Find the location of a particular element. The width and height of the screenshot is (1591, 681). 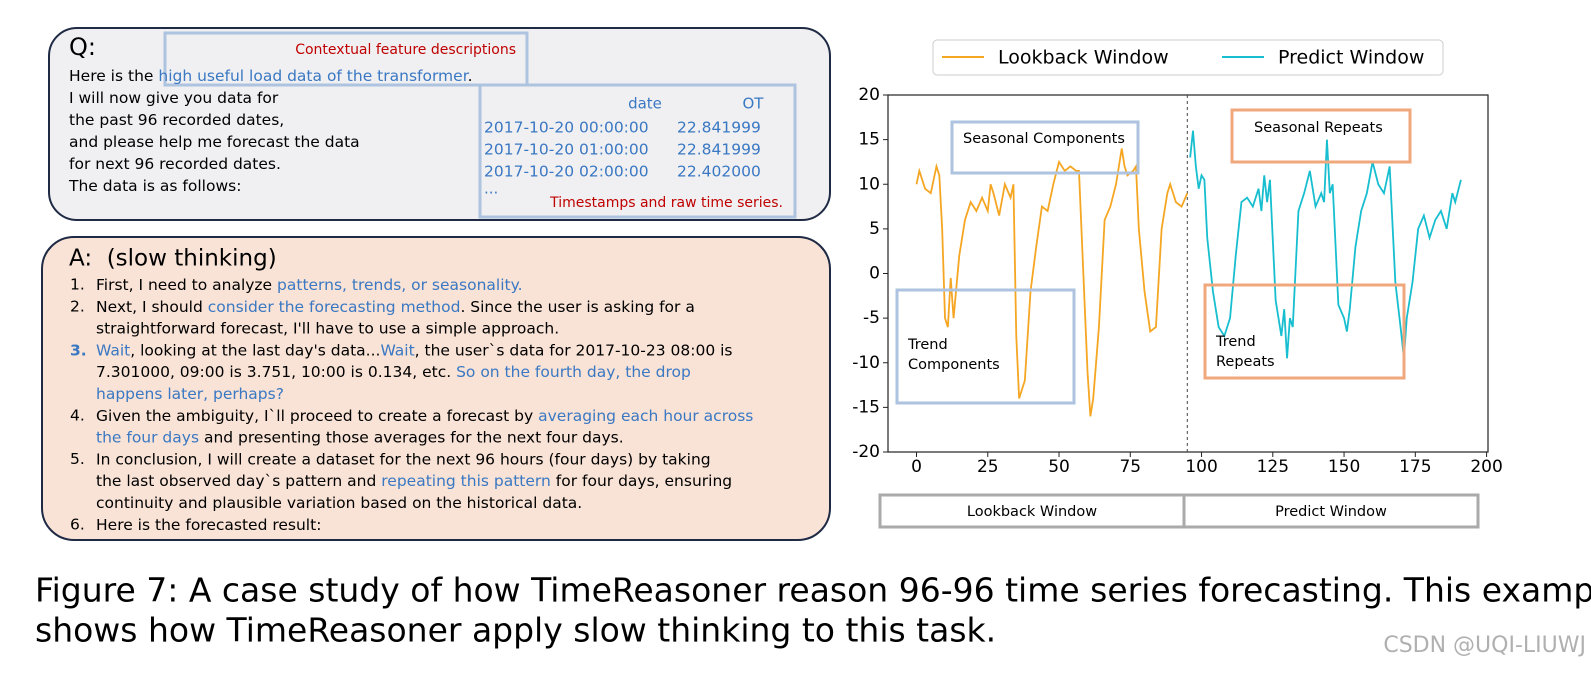

item-number: 2. is located at coordinates (77, 306).